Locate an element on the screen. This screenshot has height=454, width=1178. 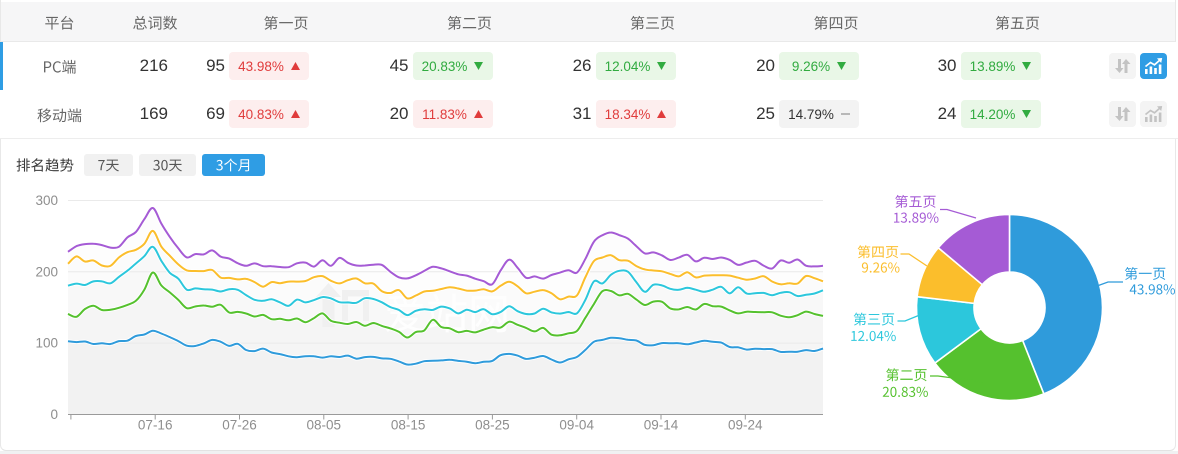
svg-text: 09-24 is located at coordinates (745, 425).